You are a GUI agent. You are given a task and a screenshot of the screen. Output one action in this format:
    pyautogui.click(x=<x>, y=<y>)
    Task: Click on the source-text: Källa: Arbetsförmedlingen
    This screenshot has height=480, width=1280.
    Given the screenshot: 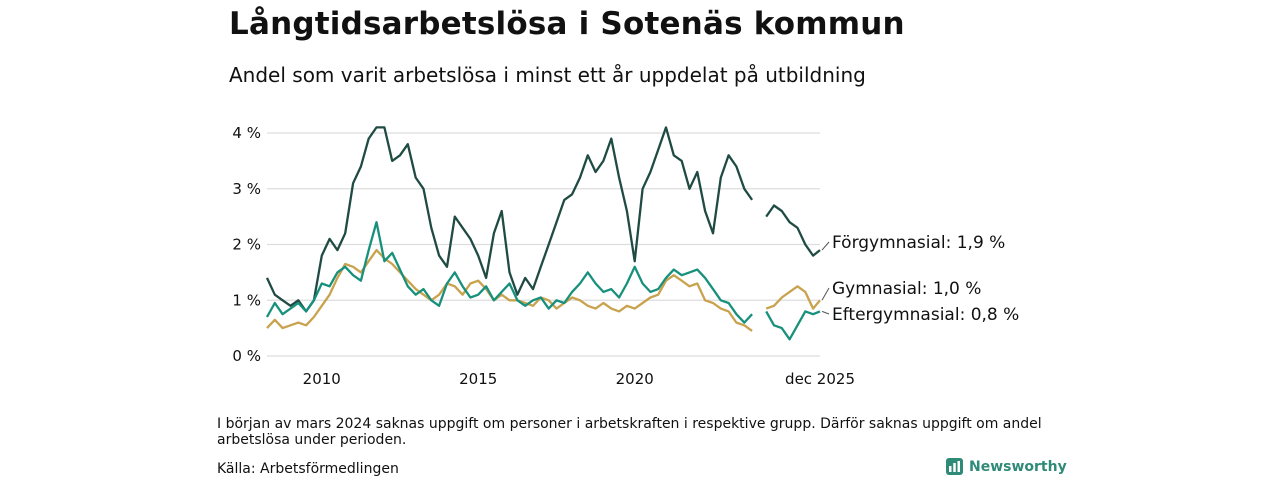 What is the action you would take?
    pyautogui.click(x=308, y=469)
    